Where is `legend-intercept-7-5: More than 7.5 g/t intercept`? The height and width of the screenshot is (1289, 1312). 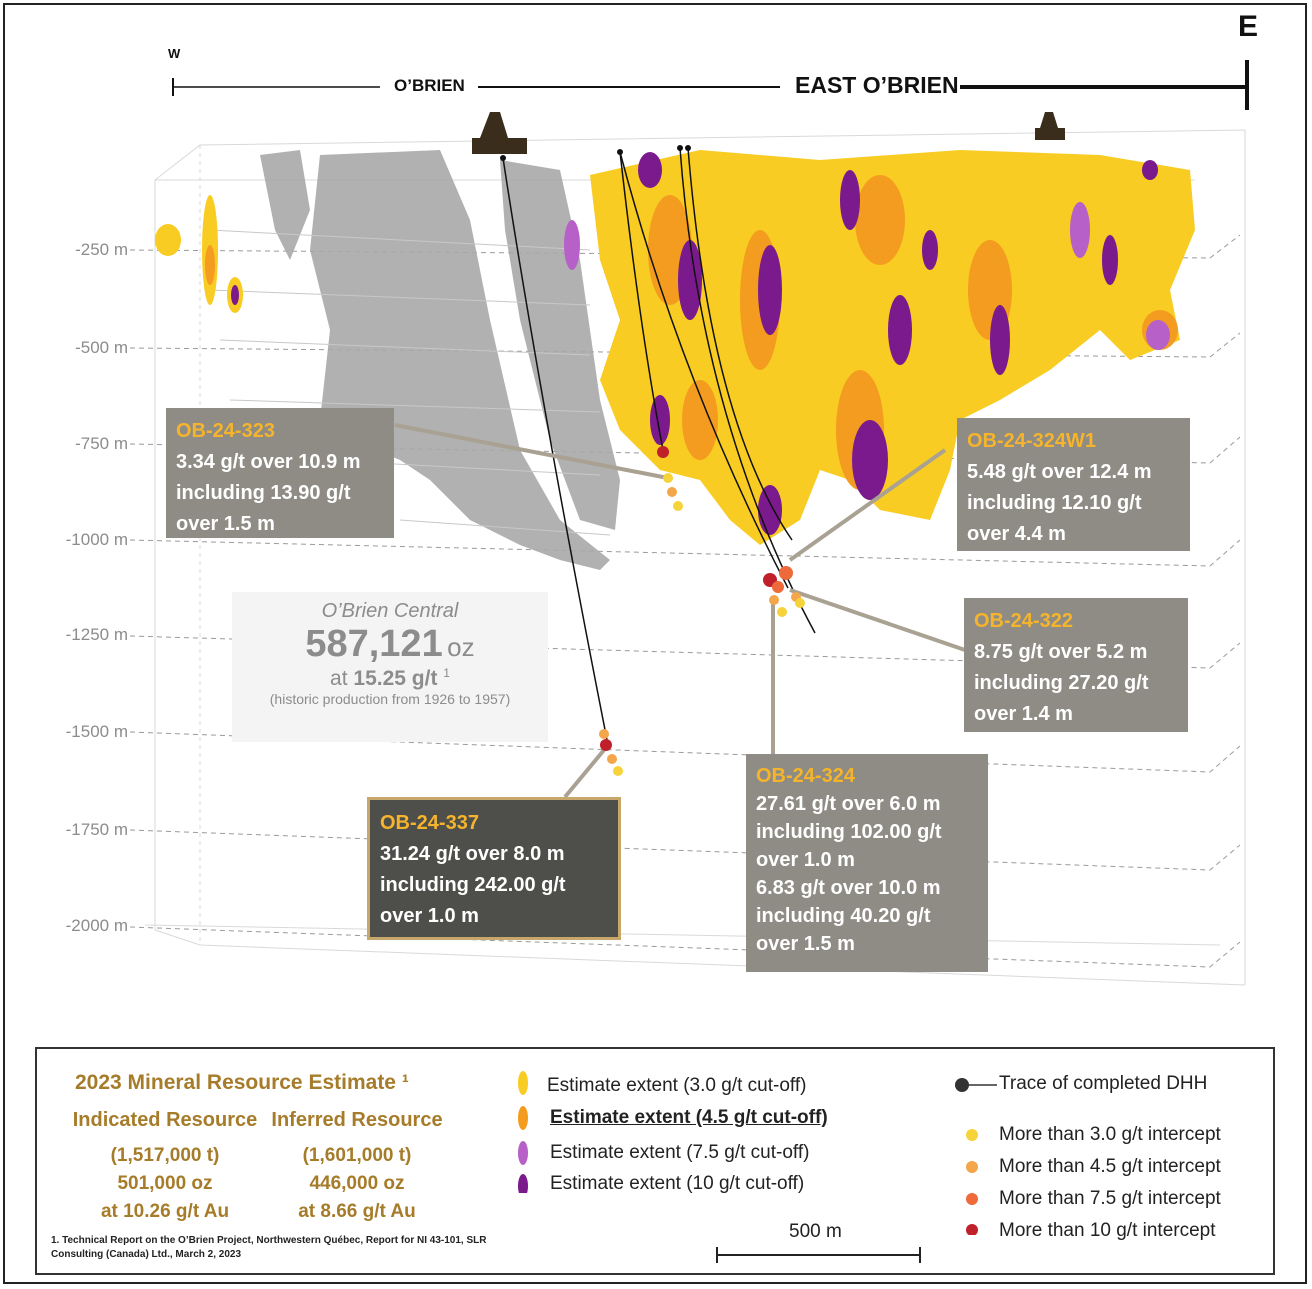 legend-intercept-7-5: More than 7.5 g/t intercept is located at coordinates (1110, 1198).